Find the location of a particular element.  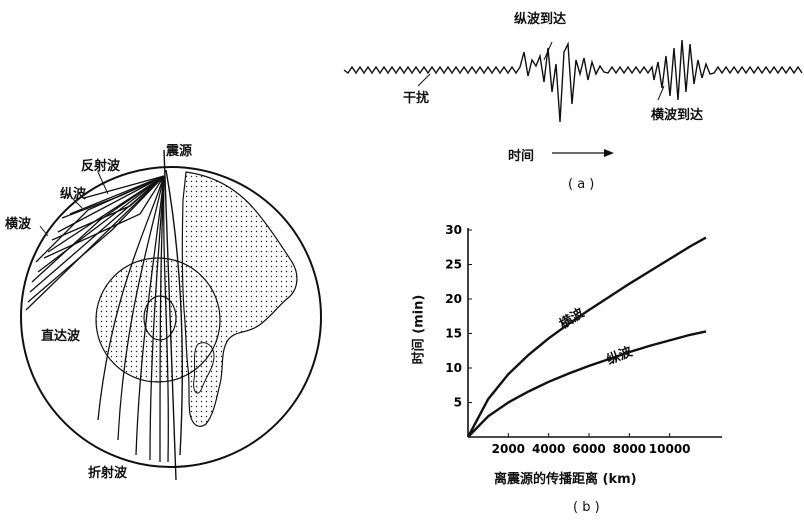

label-noise: 干扰 is located at coordinates (416, 98).